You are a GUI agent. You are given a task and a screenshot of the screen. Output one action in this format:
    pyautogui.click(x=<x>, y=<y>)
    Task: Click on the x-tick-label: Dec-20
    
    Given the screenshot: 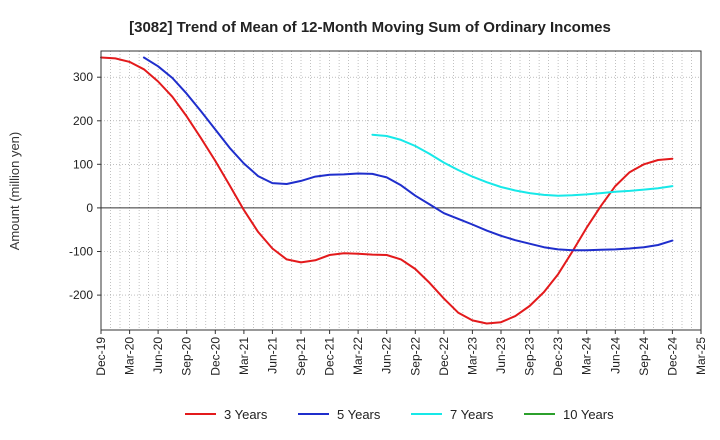 What is the action you would take?
    pyautogui.click(x=215, y=356)
    